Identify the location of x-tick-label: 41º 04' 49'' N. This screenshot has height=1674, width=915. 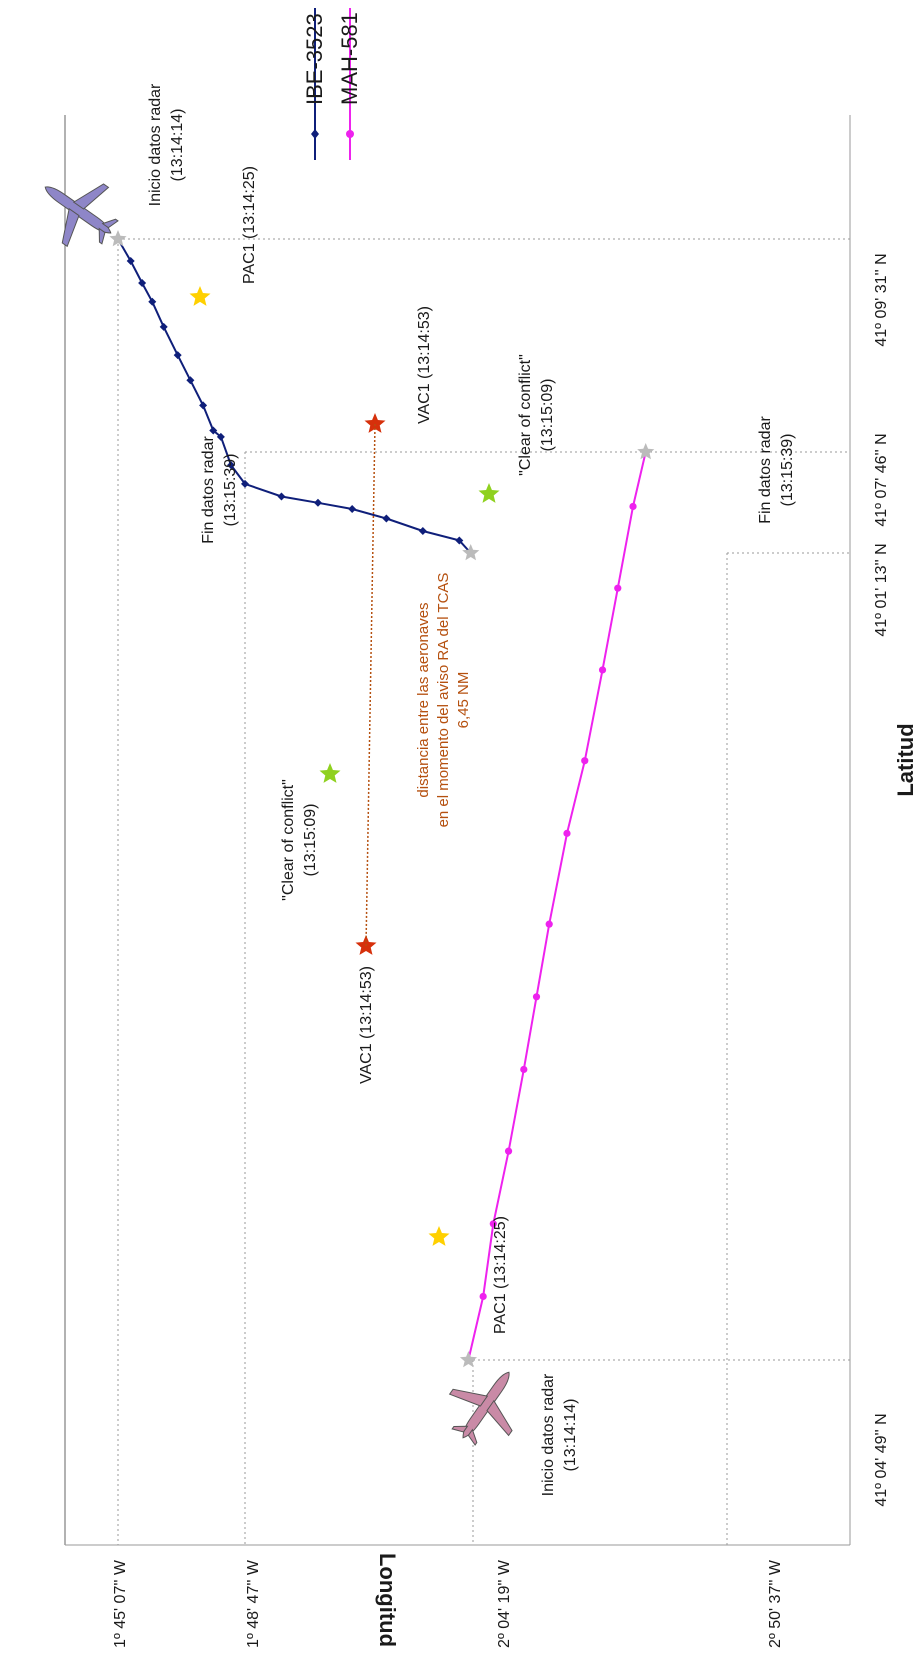
(881, 1459).